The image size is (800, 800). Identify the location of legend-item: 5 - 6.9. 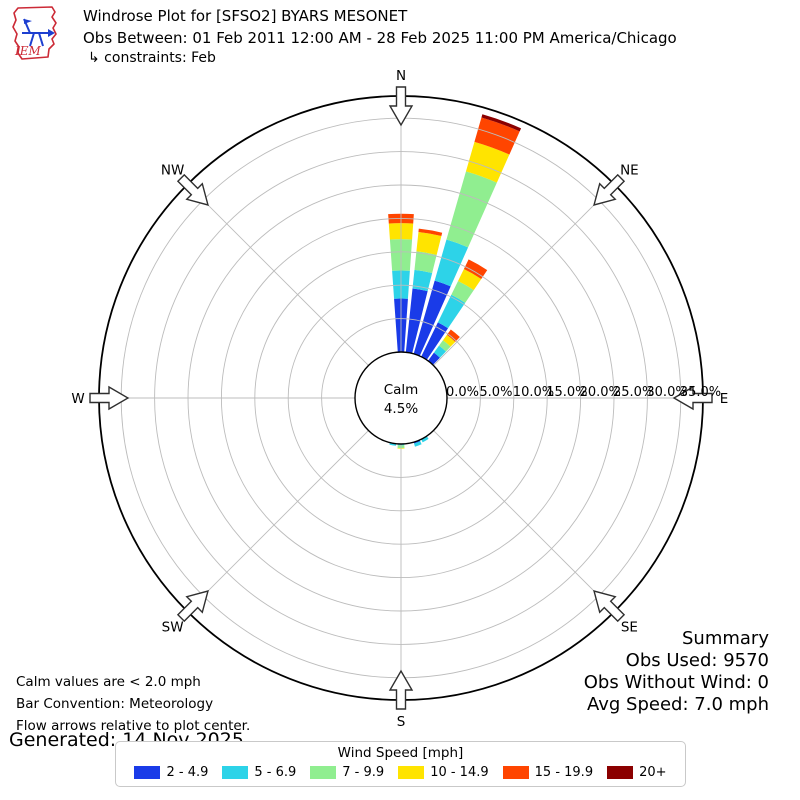
(259, 772).